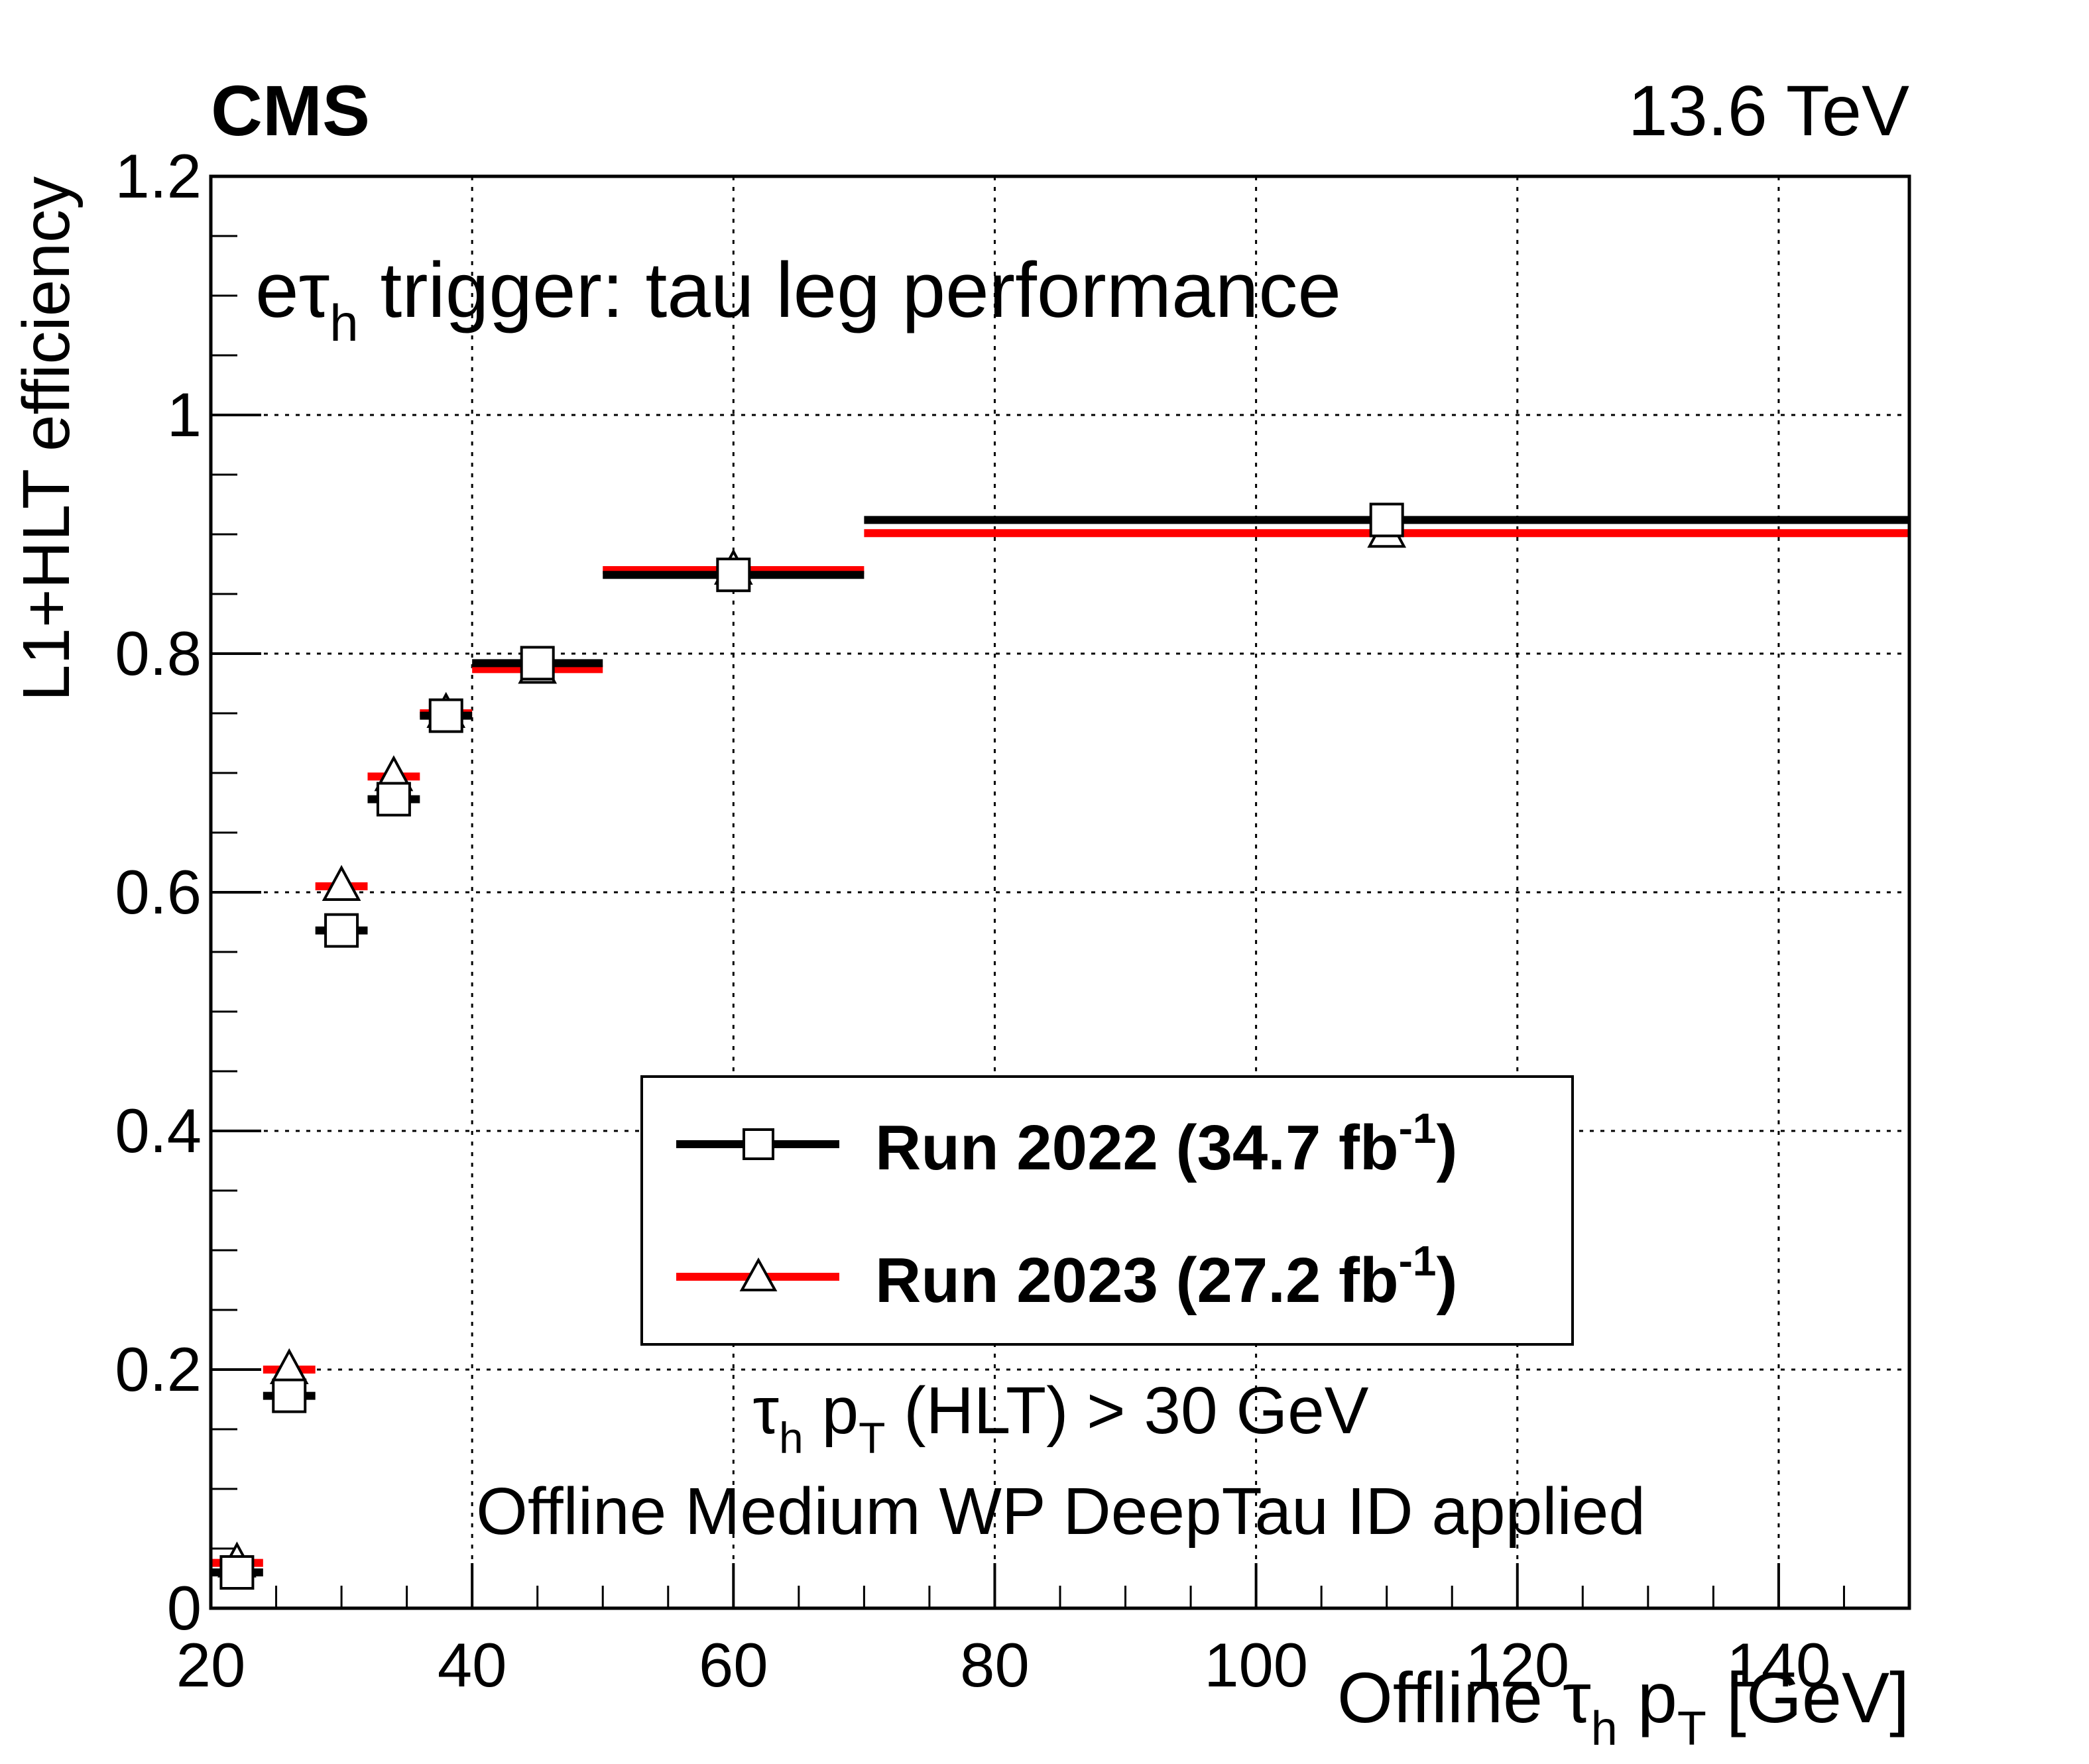  Describe the element at coordinates (1768, 110) in the screenshot. I see `energy-label: 13.6 TeV` at that location.